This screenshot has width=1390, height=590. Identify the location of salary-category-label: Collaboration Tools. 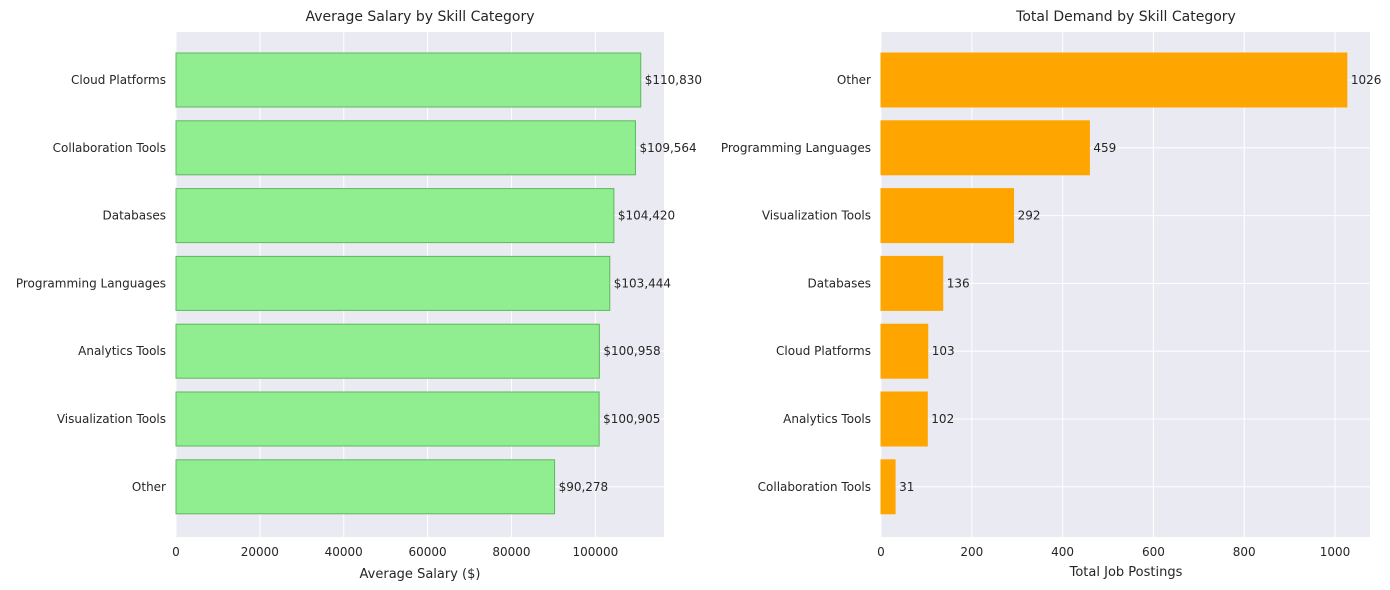
(109, 148).